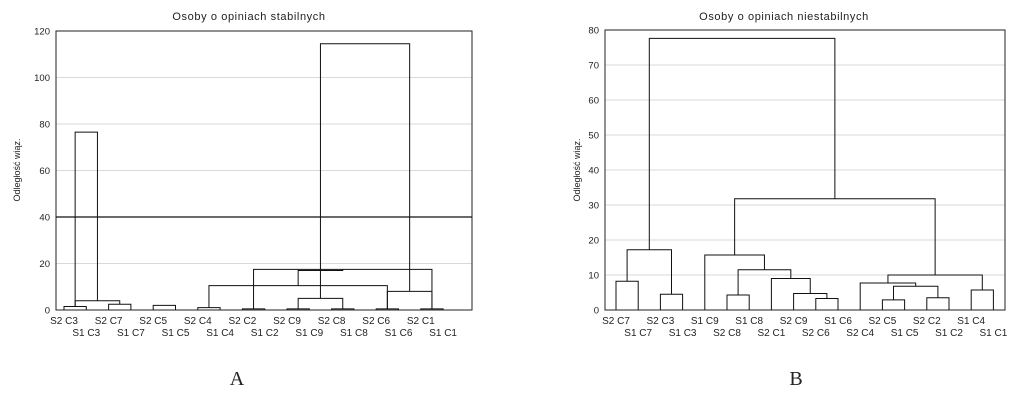 The image size is (1017, 398). What do you see at coordinates (248, 17) in the screenshot?
I see `chart-title: Osoby o opiniach stabilnych` at bounding box center [248, 17].